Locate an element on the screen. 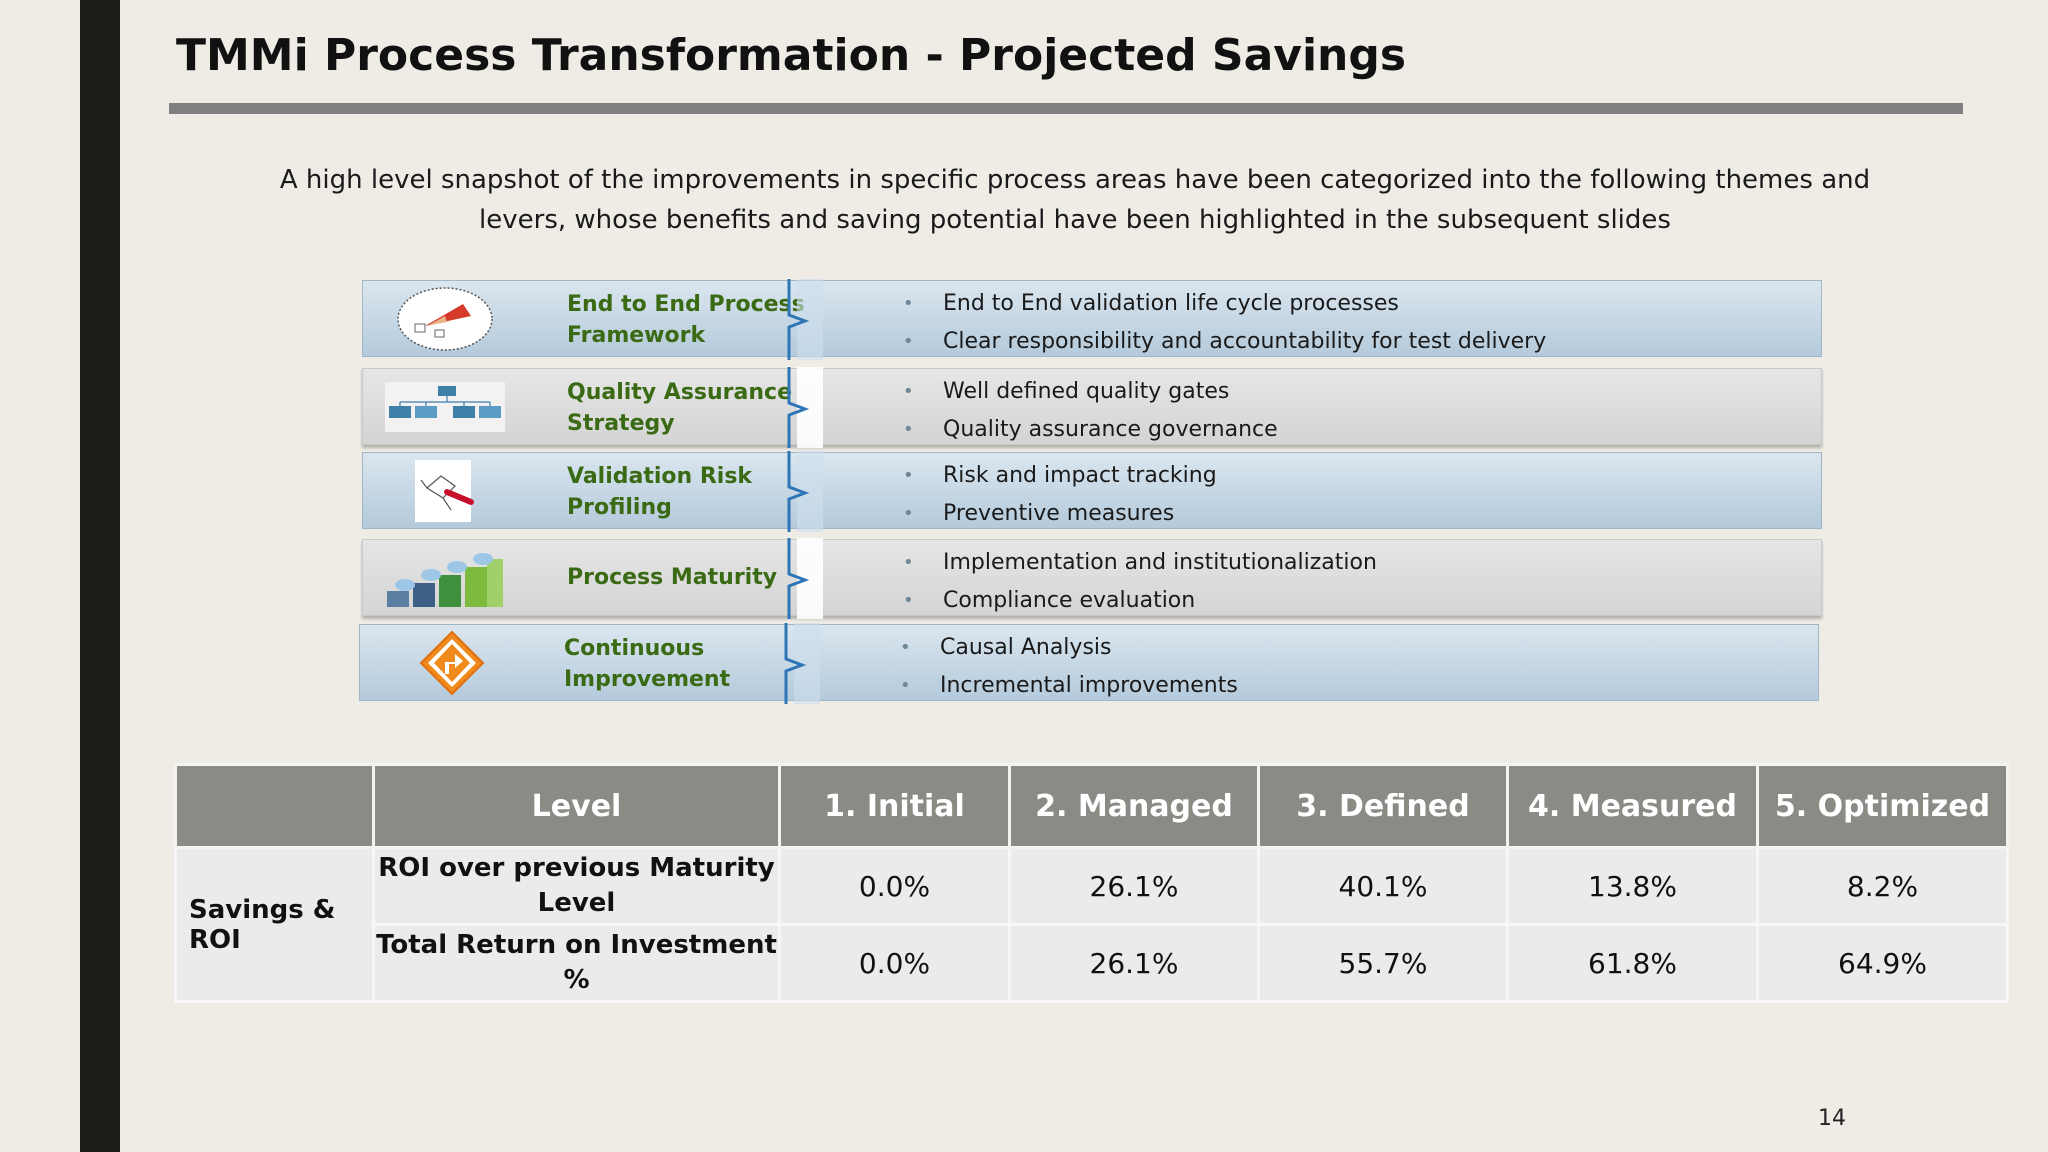 Image resolution: width=2048 pixels, height=1152 pixels. table-cell: 8.2% is located at coordinates (1882, 886).